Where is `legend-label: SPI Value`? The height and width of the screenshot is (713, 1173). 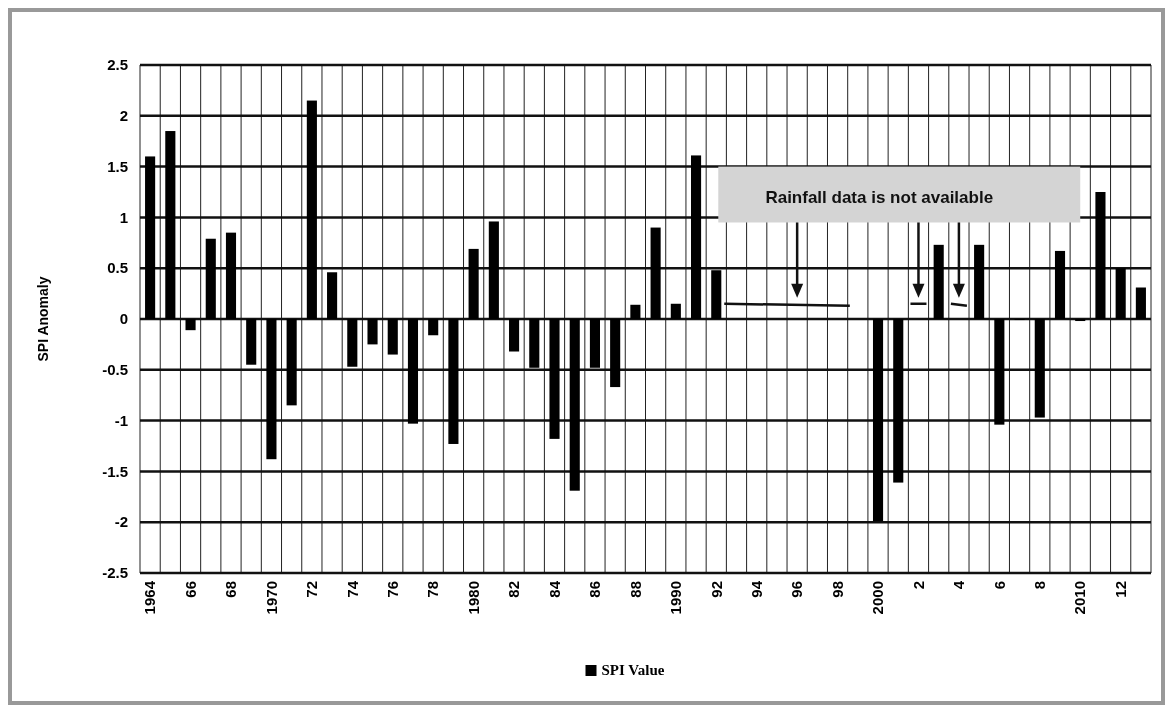
legend-label: SPI Value is located at coordinates (633, 670).